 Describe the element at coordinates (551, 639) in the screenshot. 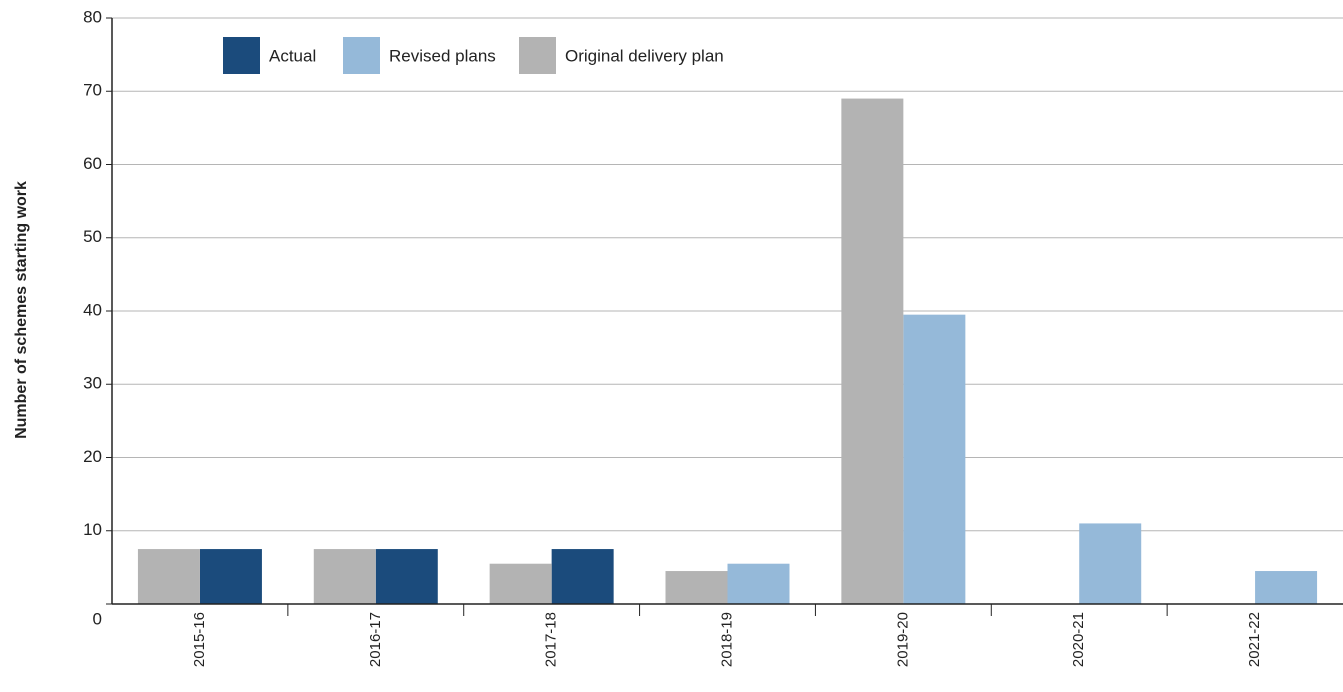

I see `x-tick-label: 2017-18` at that location.